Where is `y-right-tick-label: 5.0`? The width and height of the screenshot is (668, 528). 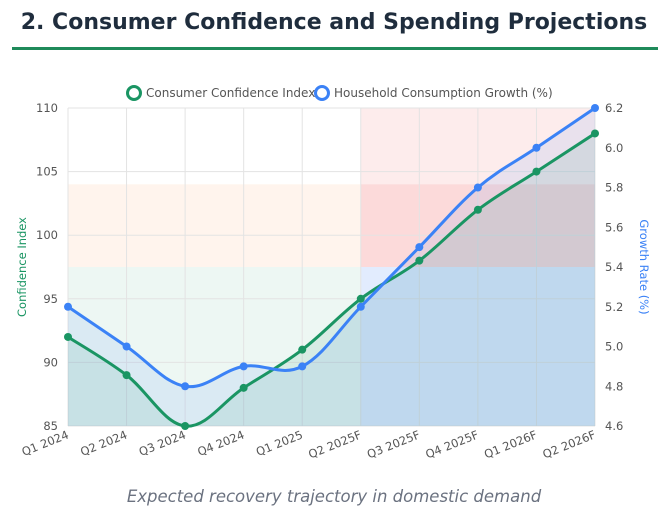 y-right-tick-label: 5.0 is located at coordinates (614, 347).